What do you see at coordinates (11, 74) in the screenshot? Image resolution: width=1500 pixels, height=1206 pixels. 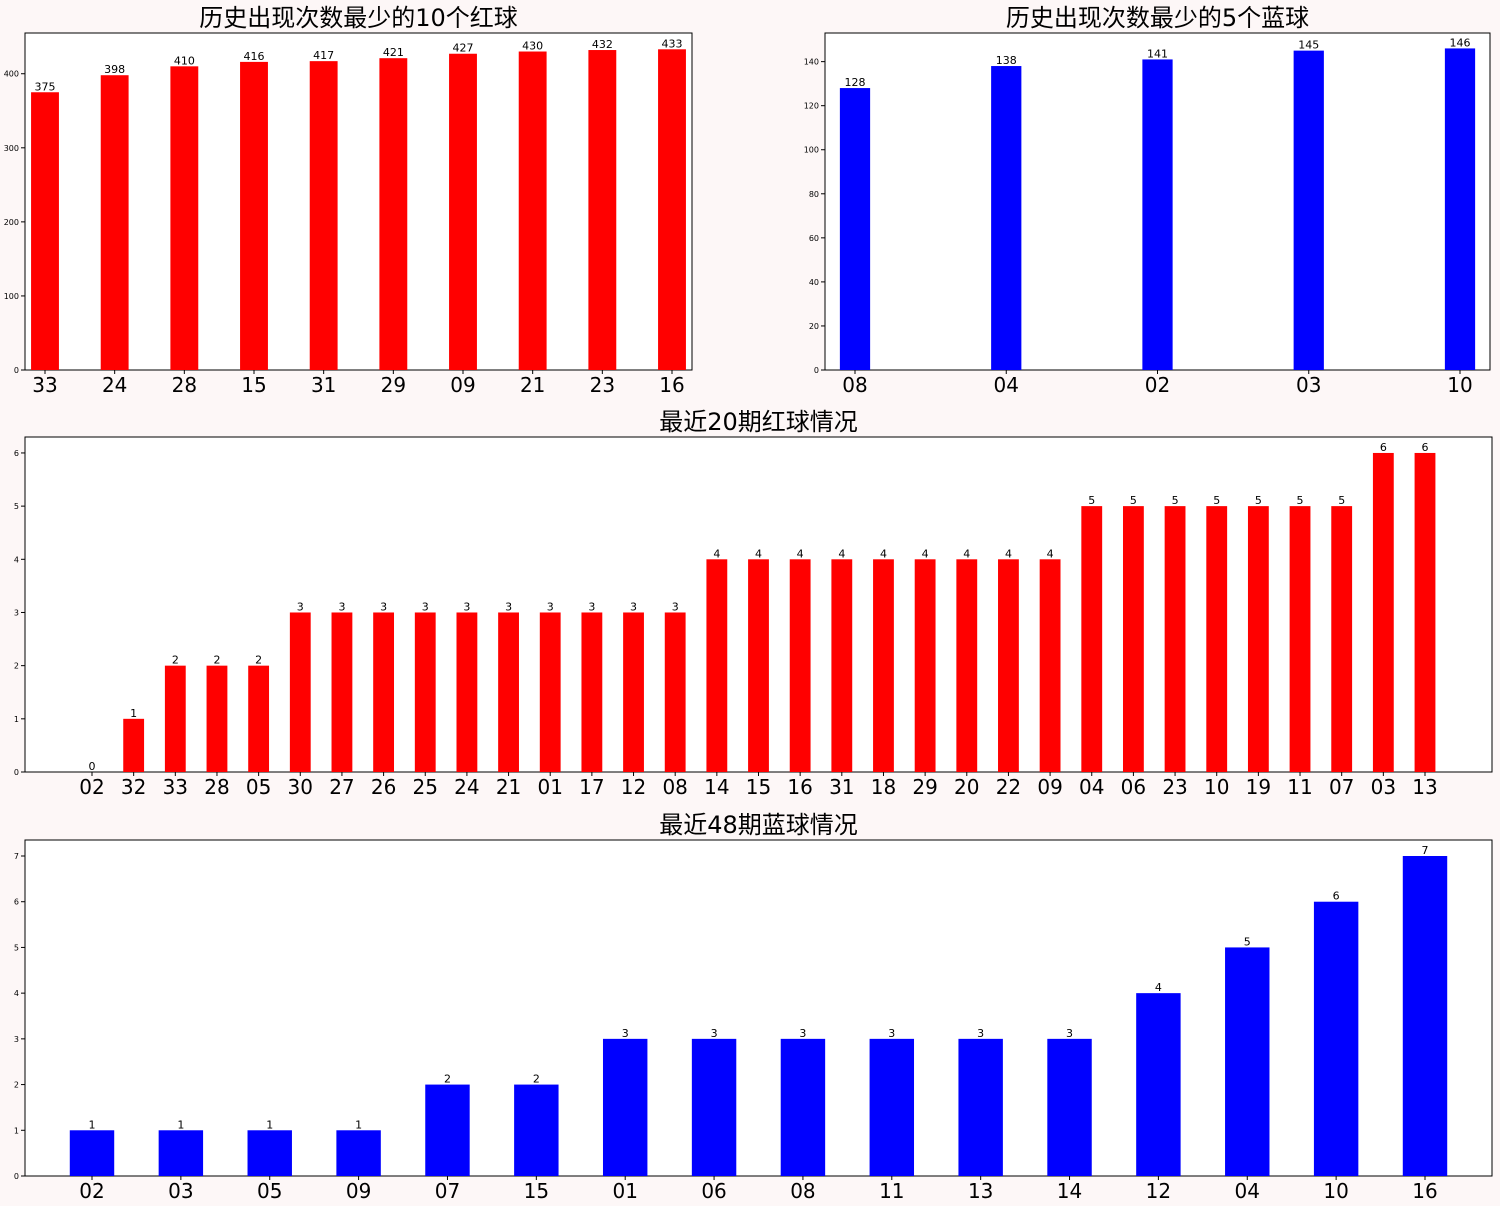 I see `y-tick-label: 400` at bounding box center [11, 74].